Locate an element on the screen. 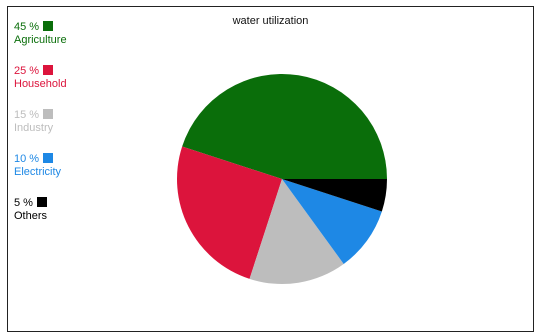 This screenshot has height=334, width=544. legend-item: 15 % Industry is located at coordinates (40, 131).